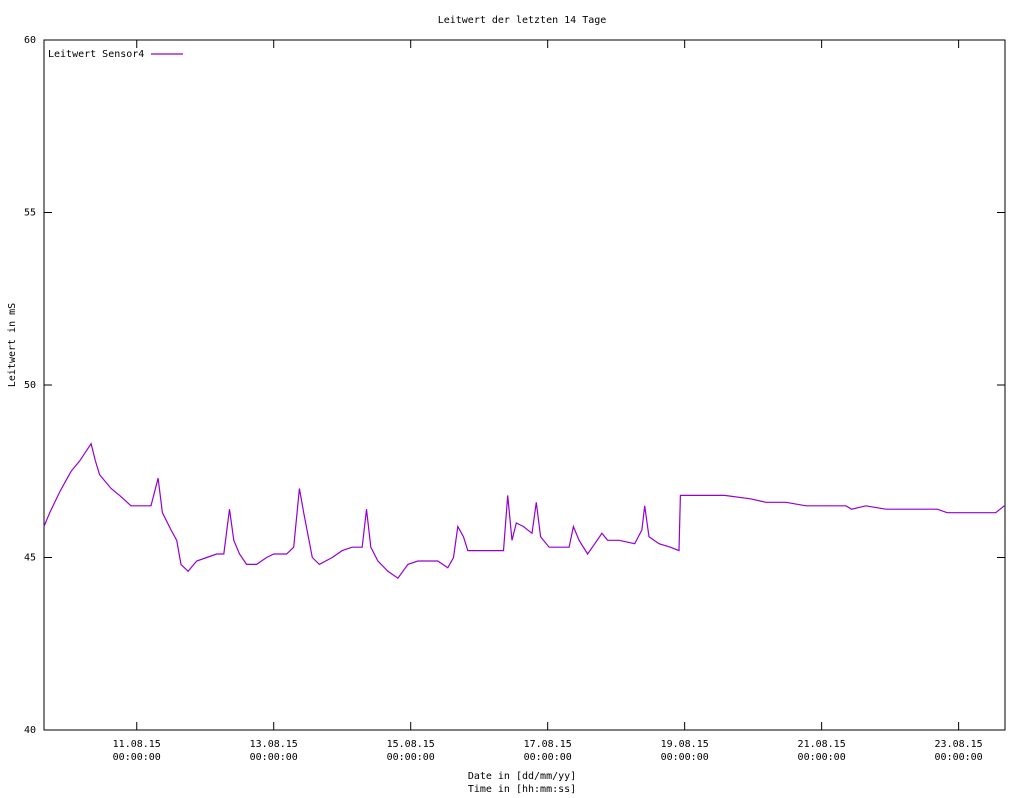 The width and height of the screenshot is (1024, 798). Describe the element at coordinates (12, 345) in the screenshot. I see `y-axis-label: Leitwert in mS` at that location.